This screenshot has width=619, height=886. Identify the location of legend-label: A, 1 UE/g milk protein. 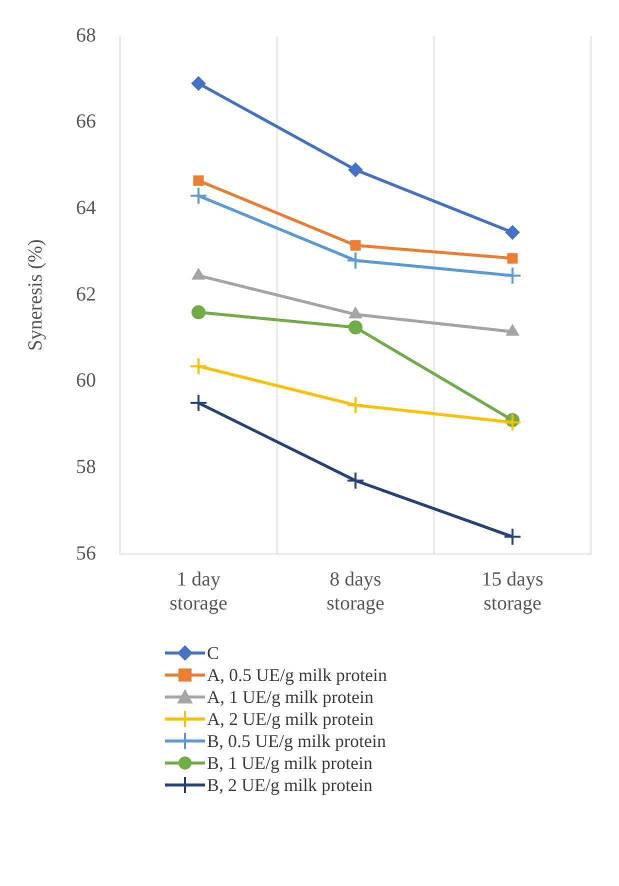
(290, 697).